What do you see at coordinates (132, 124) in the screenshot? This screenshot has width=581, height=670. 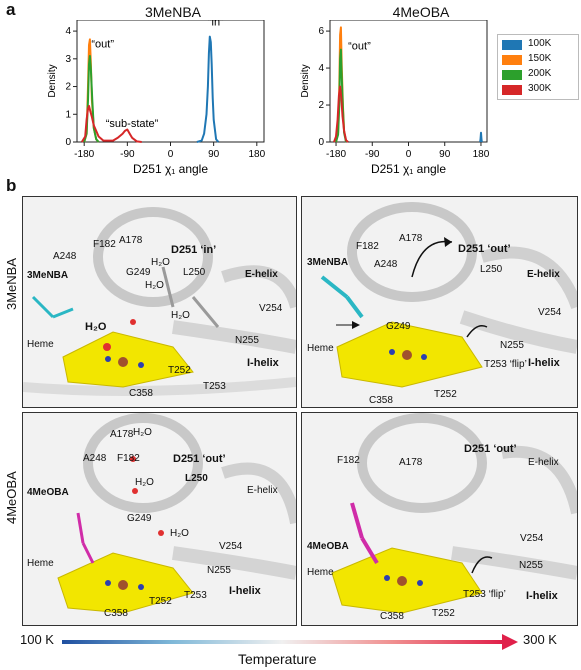 I see `chart-annotation: “sub-state”` at bounding box center [132, 124].